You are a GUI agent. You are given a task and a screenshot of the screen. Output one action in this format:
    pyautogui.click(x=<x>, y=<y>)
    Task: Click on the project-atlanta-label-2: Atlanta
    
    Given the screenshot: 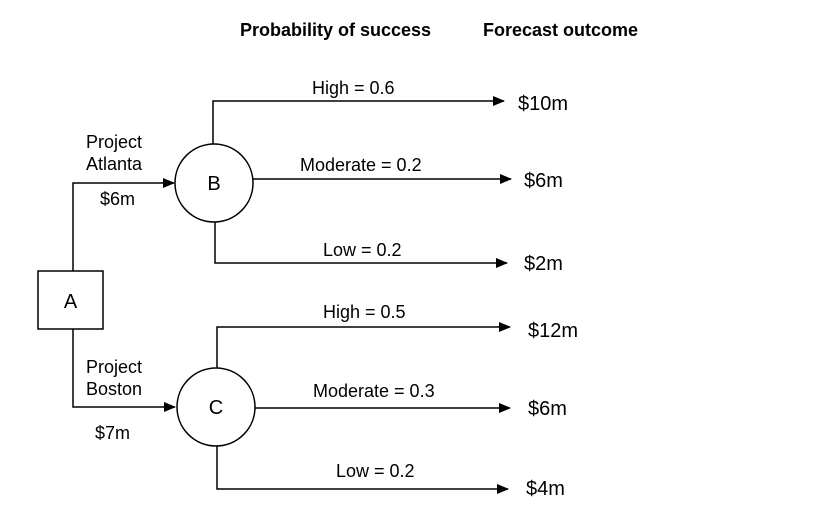 What is the action you would take?
    pyautogui.click(x=114, y=164)
    